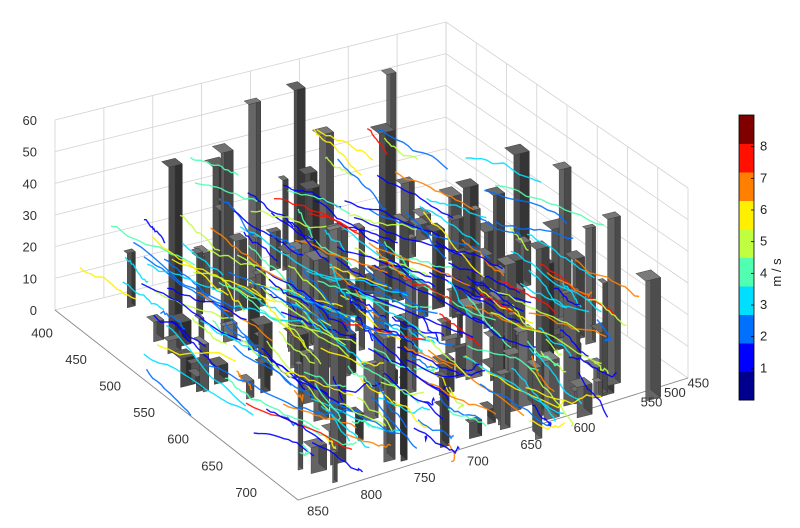 Image resolution: width=800 pixels, height=528 pixels. Describe the element at coordinates (478, 460) in the screenshot. I see `x-front-tick-label: 700` at that location.